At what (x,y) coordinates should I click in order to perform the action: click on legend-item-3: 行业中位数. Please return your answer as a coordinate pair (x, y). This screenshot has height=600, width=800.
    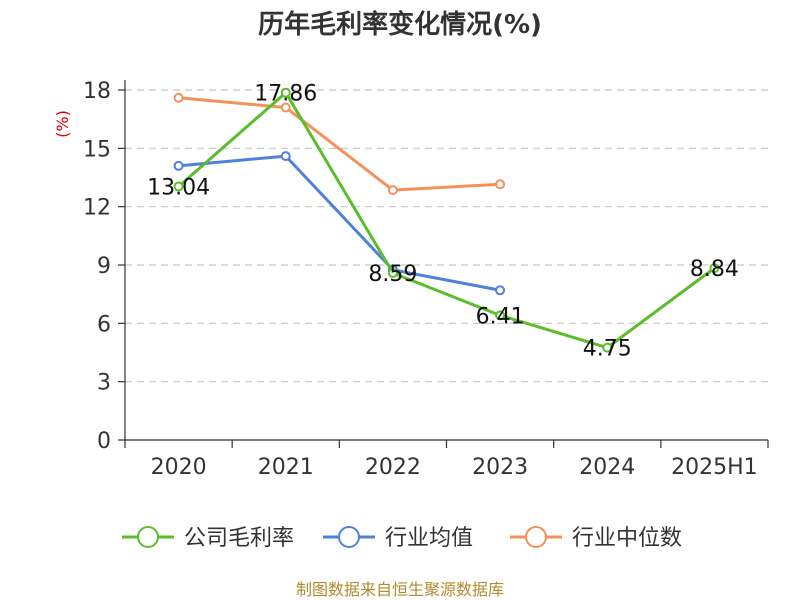
    Looking at the image, I should click on (596, 538).